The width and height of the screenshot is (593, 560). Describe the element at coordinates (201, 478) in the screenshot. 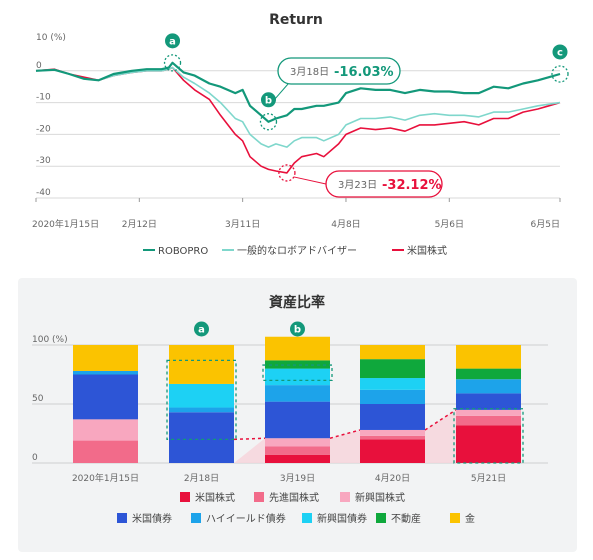

I see `bar-category-label: 2月18日` at that location.